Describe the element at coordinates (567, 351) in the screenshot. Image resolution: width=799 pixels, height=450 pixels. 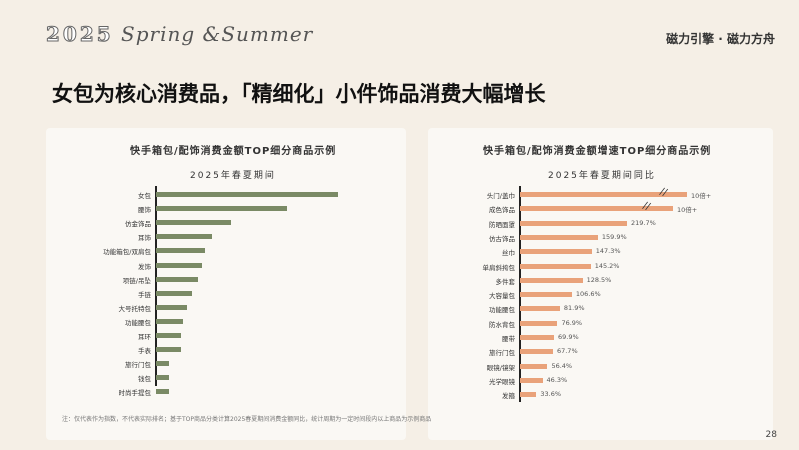
I see `value-label: 67.7%` at that location.